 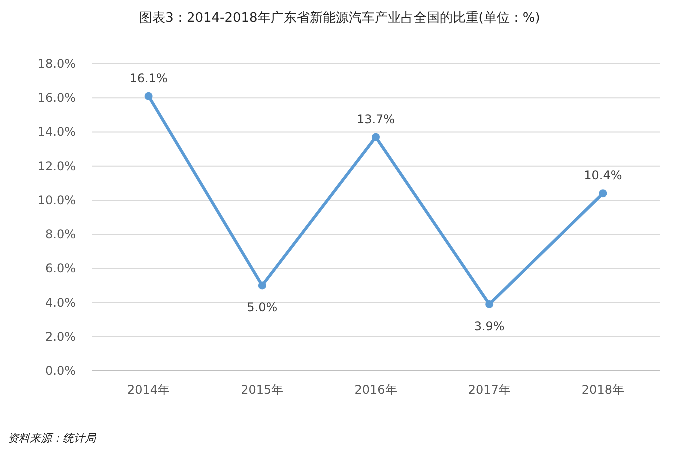 What do you see at coordinates (61, 371) in the screenshot?
I see `y-tick-label: 0.0%` at bounding box center [61, 371].